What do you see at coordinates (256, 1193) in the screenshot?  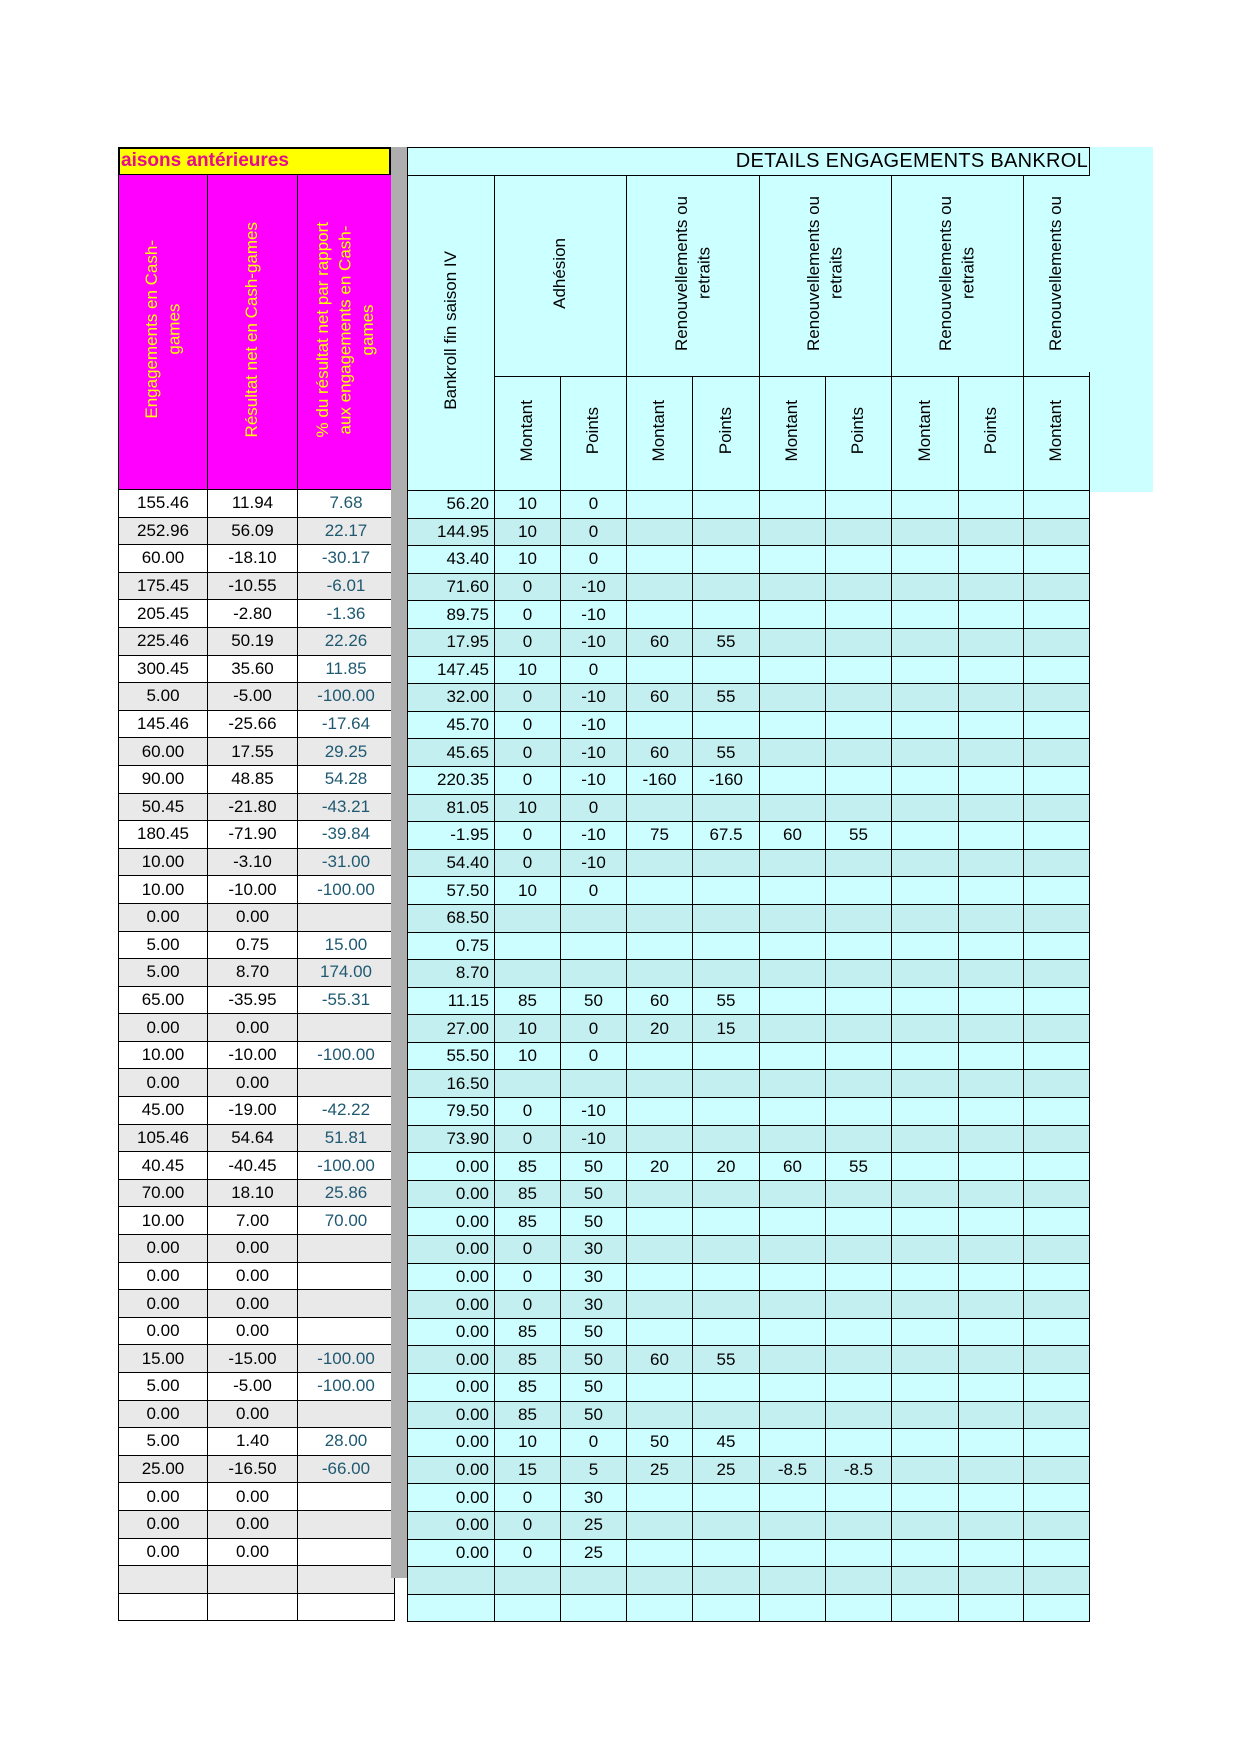 I see `table-row: 70.00 18.10 25.86` at bounding box center [256, 1193].